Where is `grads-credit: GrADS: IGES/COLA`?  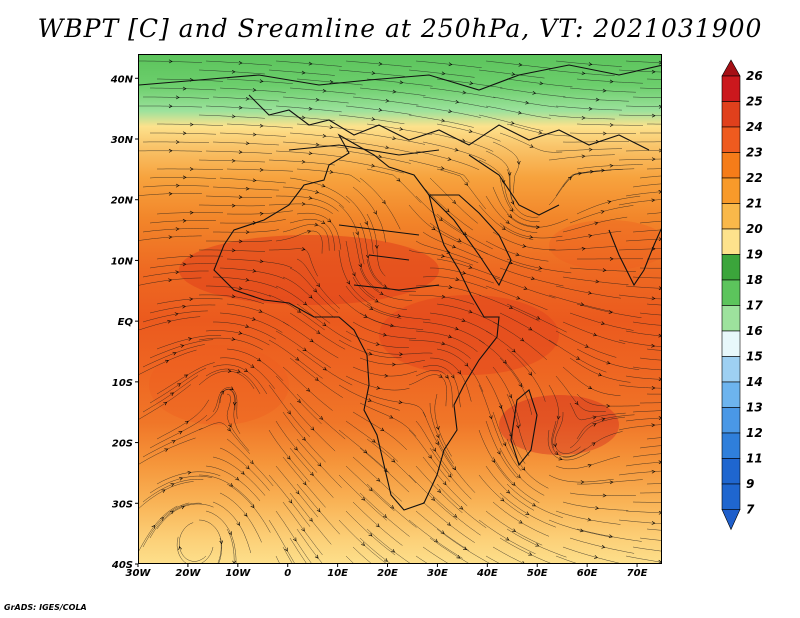
grads-credit: GrADS: IGES/COLA is located at coordinates (45, 607).